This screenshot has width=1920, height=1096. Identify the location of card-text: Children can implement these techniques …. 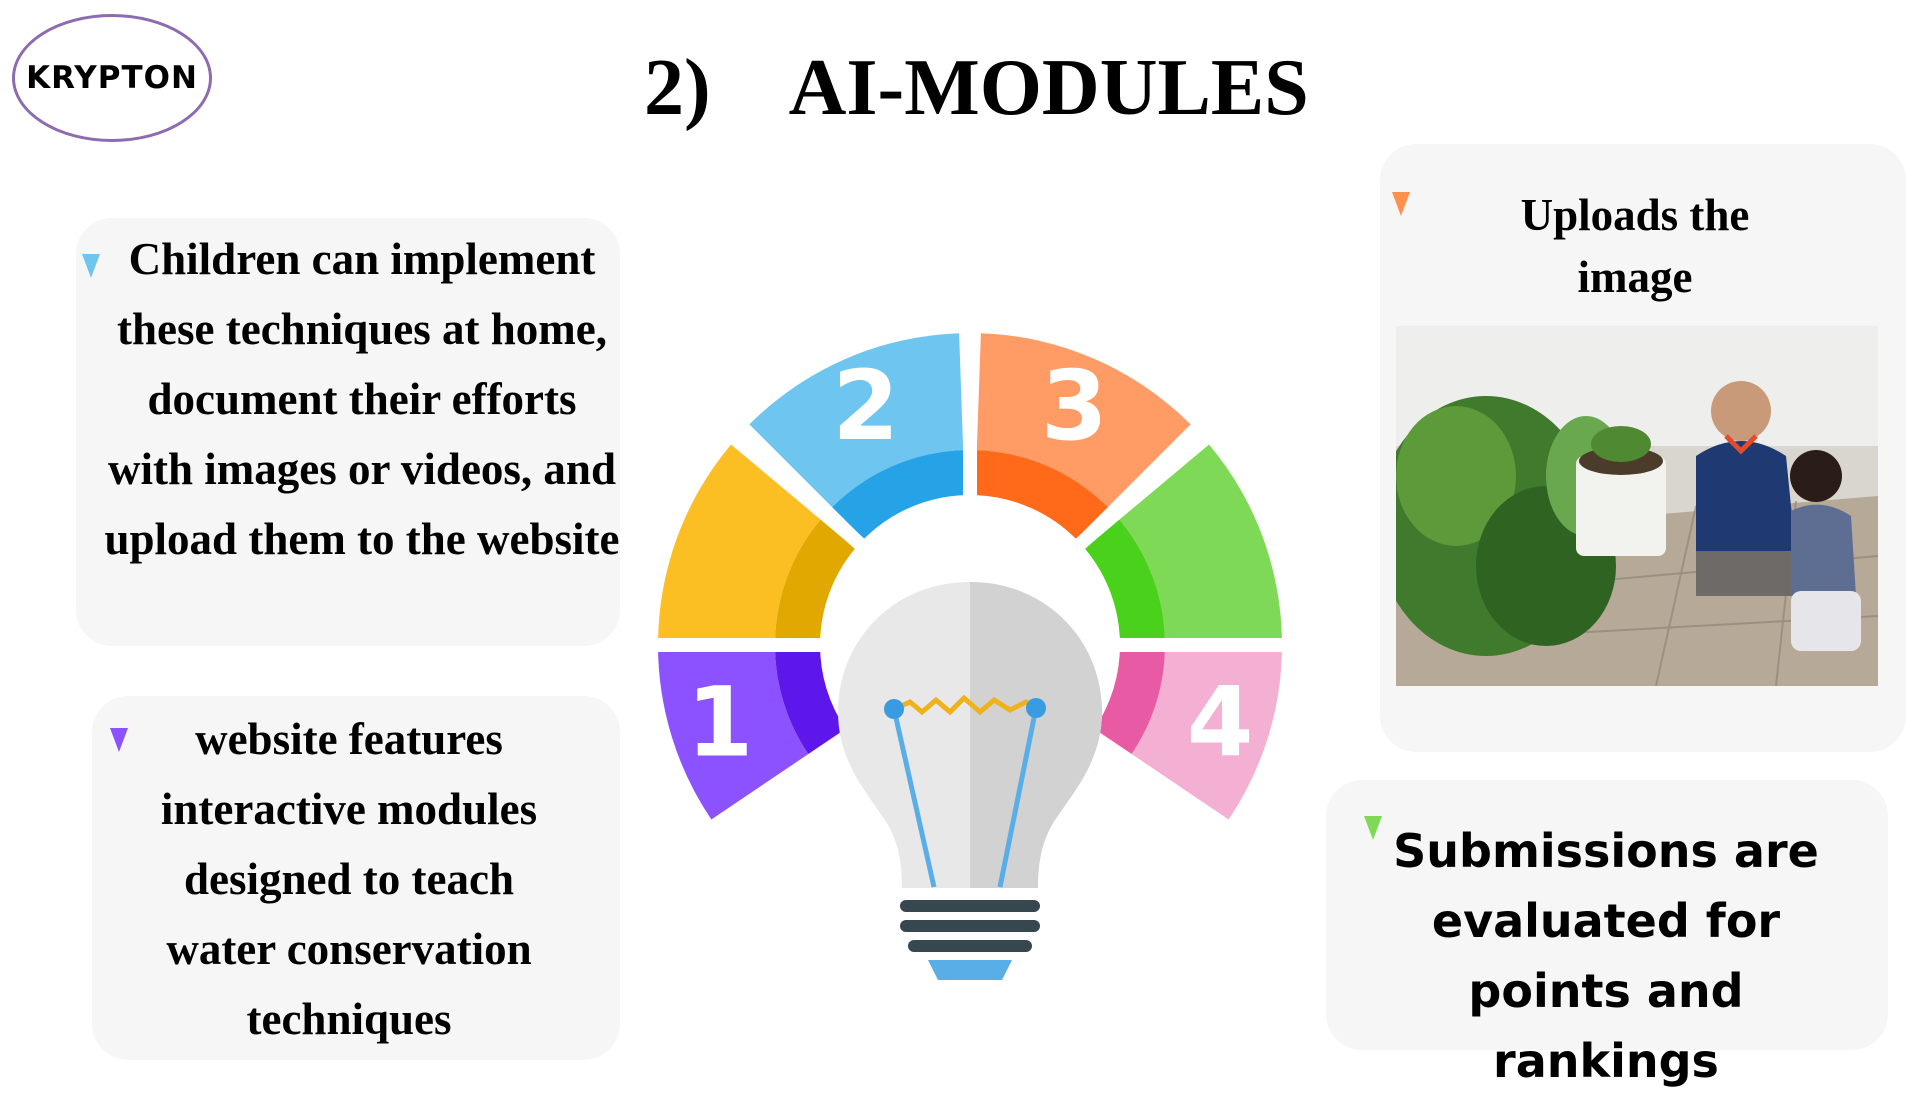
(362, 399).